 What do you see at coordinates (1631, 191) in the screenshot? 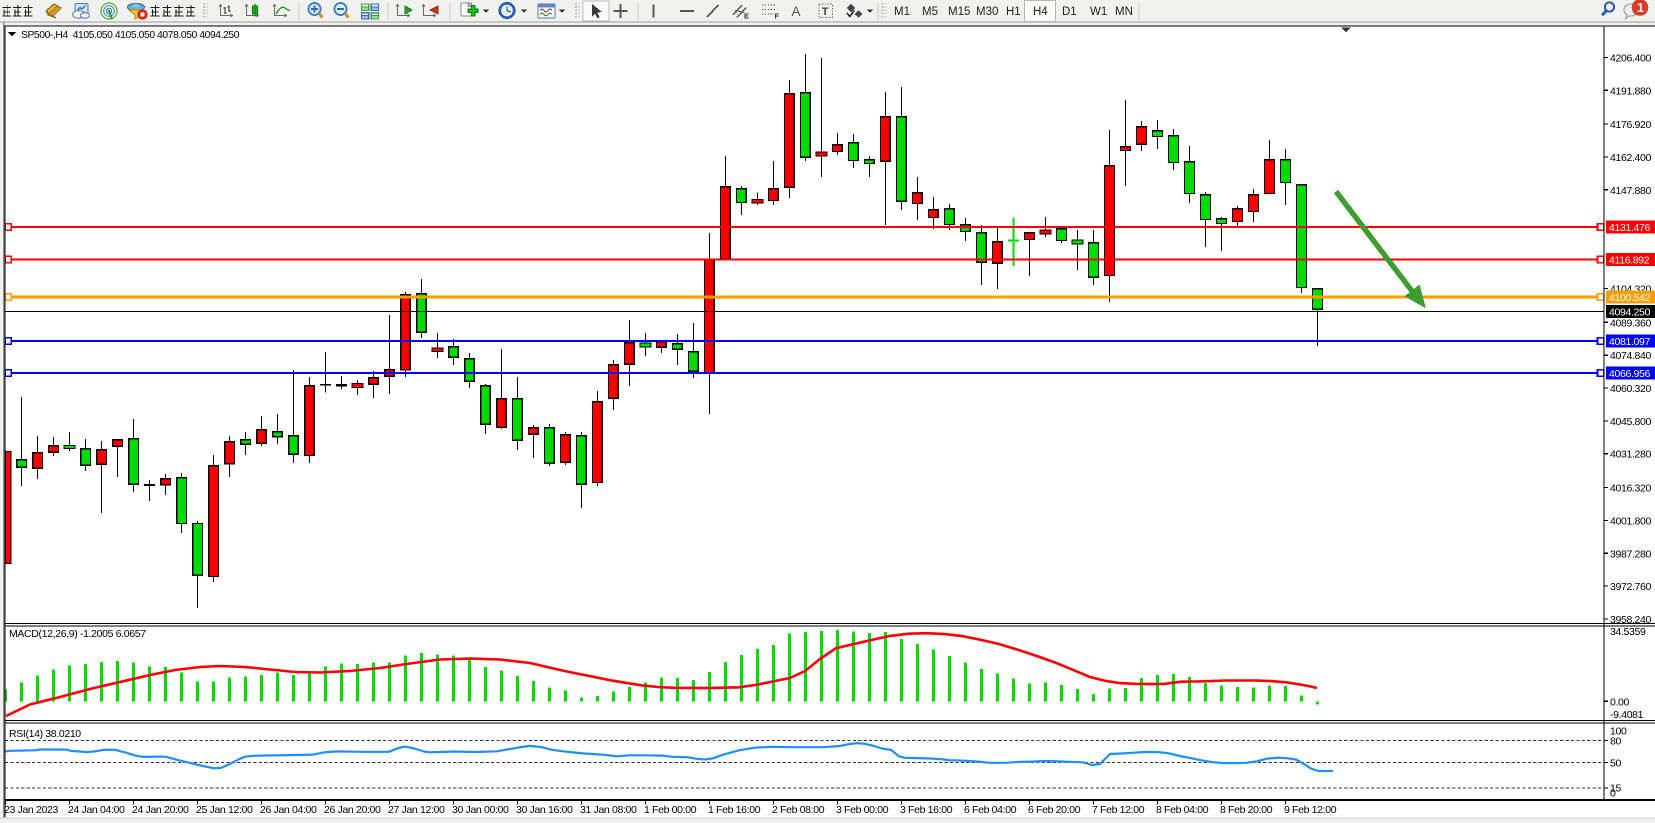
I see `svg-text: 4147.880` at bounding box center [1631, 191].